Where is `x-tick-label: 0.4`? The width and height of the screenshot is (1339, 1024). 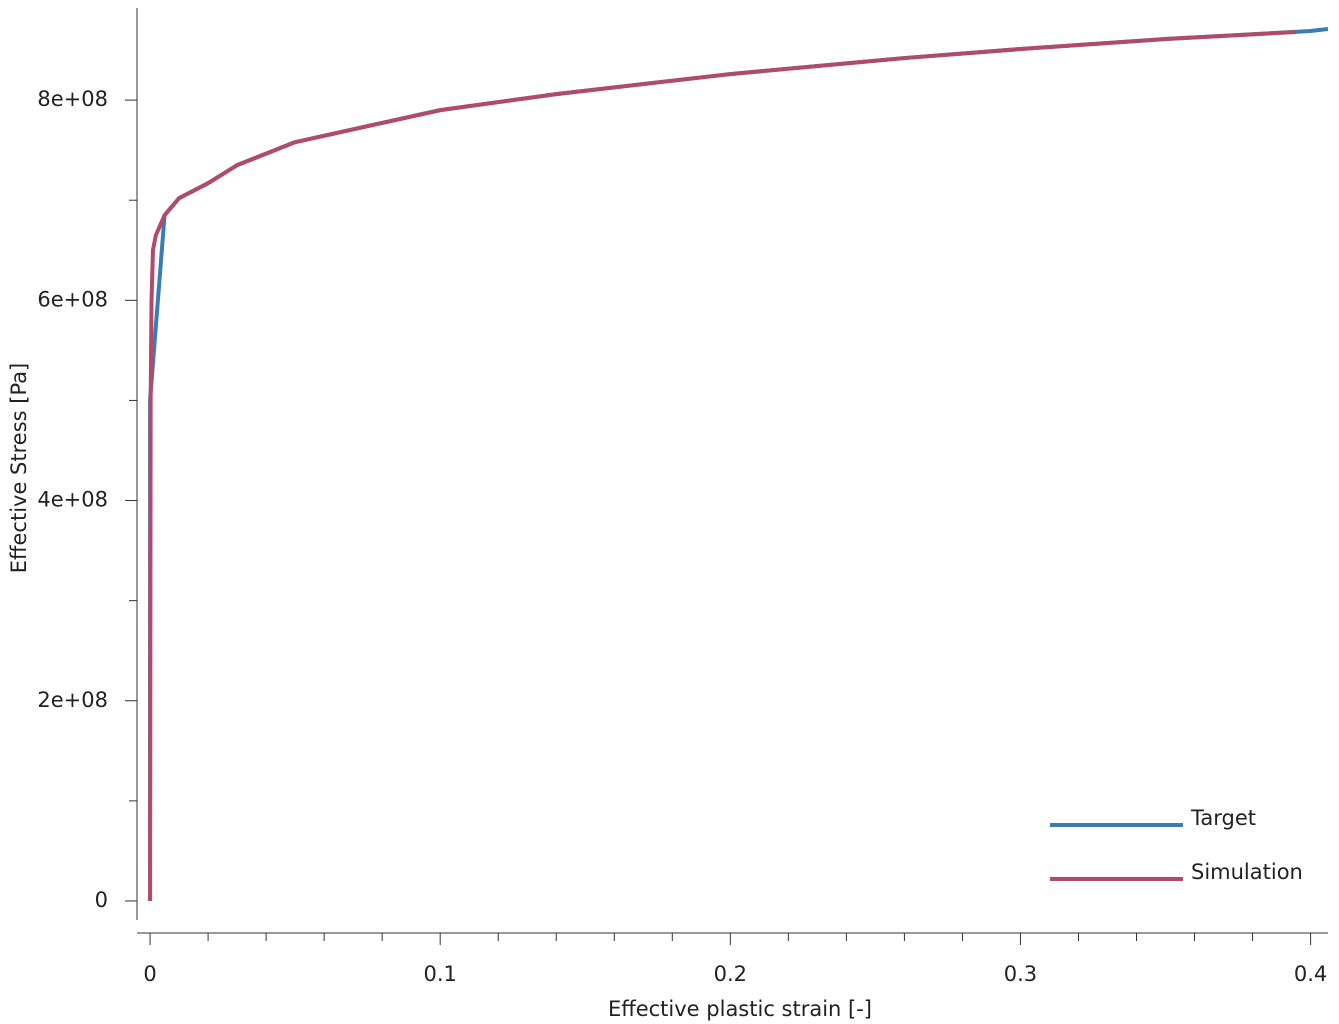 x-tick-label: 0.4 is located at coordinates (1310, 974).